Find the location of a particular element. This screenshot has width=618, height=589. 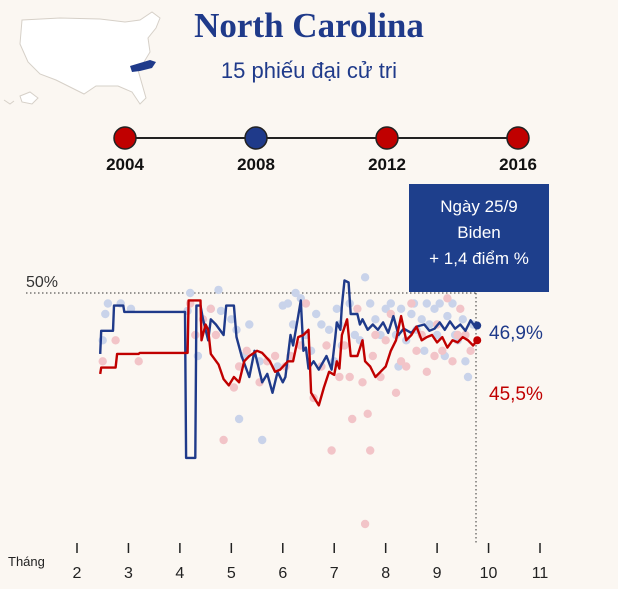

x-axis: 2 3 4 5 6 7 8 9 10 11 is located at coordinates (311, 562).